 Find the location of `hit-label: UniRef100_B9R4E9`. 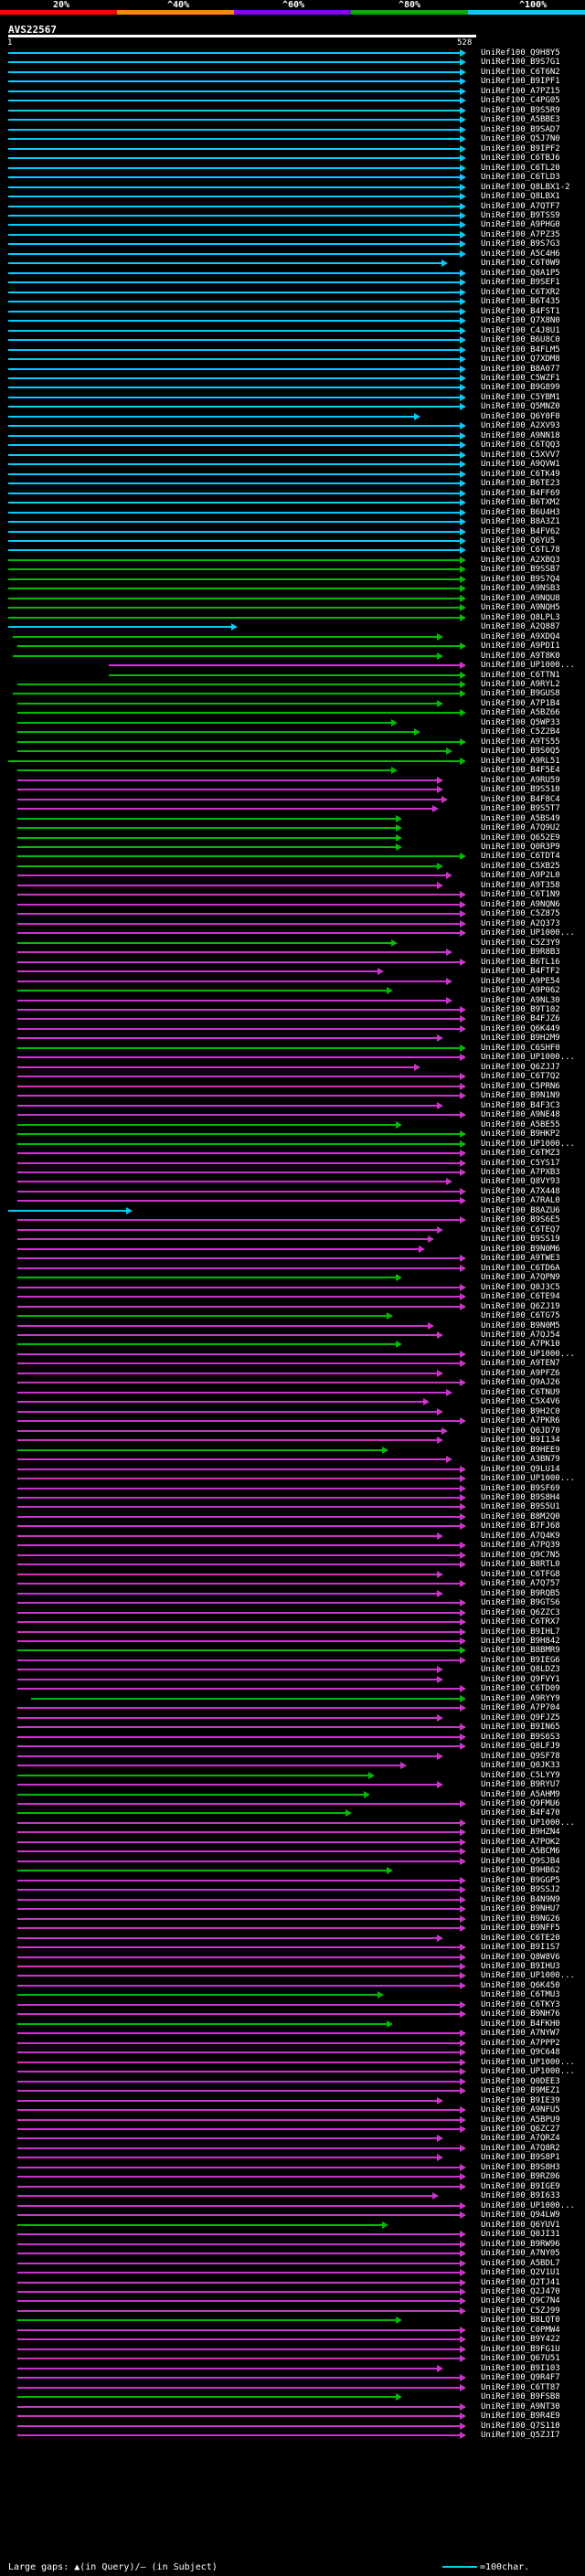

hit-label: UniRef100_B9R4E9 is located at coordinates (520, 2417).